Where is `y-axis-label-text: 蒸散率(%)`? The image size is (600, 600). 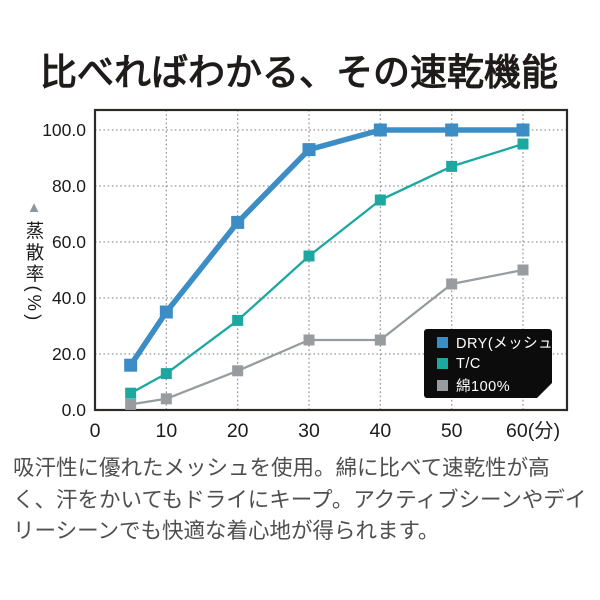
y-axis-label-text: 蒸散率(%) is located at coordinates (34, 272).